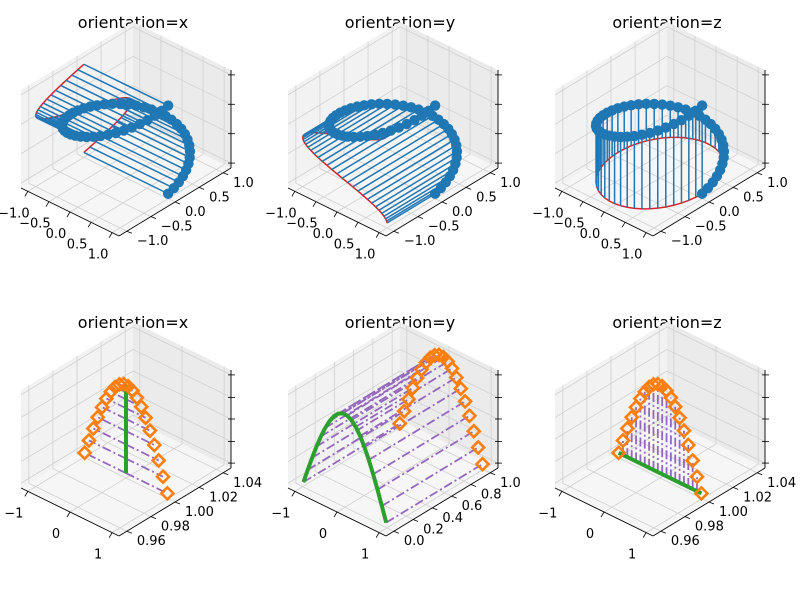 The width and height of the screenshot is (800, 600). What do you see at coordinates (323, 234) in the screenshot?
I see `x-tick-label: 0.0` at bounding box center [323, 234].